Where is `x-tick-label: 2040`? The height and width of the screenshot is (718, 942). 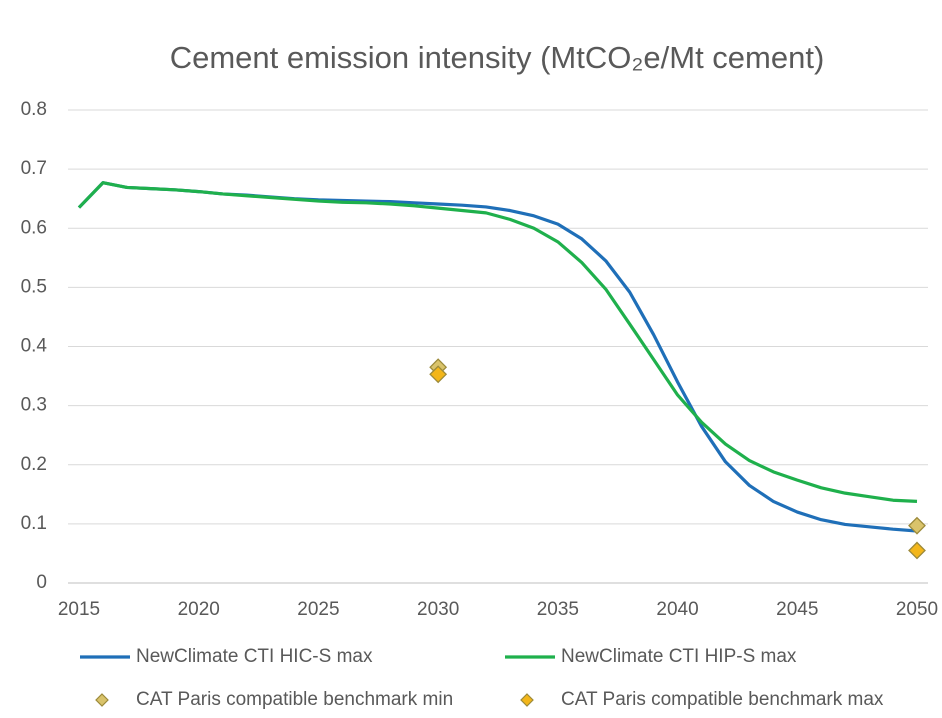 x-tick-label: 2040 is located at coordinates (677, 609).